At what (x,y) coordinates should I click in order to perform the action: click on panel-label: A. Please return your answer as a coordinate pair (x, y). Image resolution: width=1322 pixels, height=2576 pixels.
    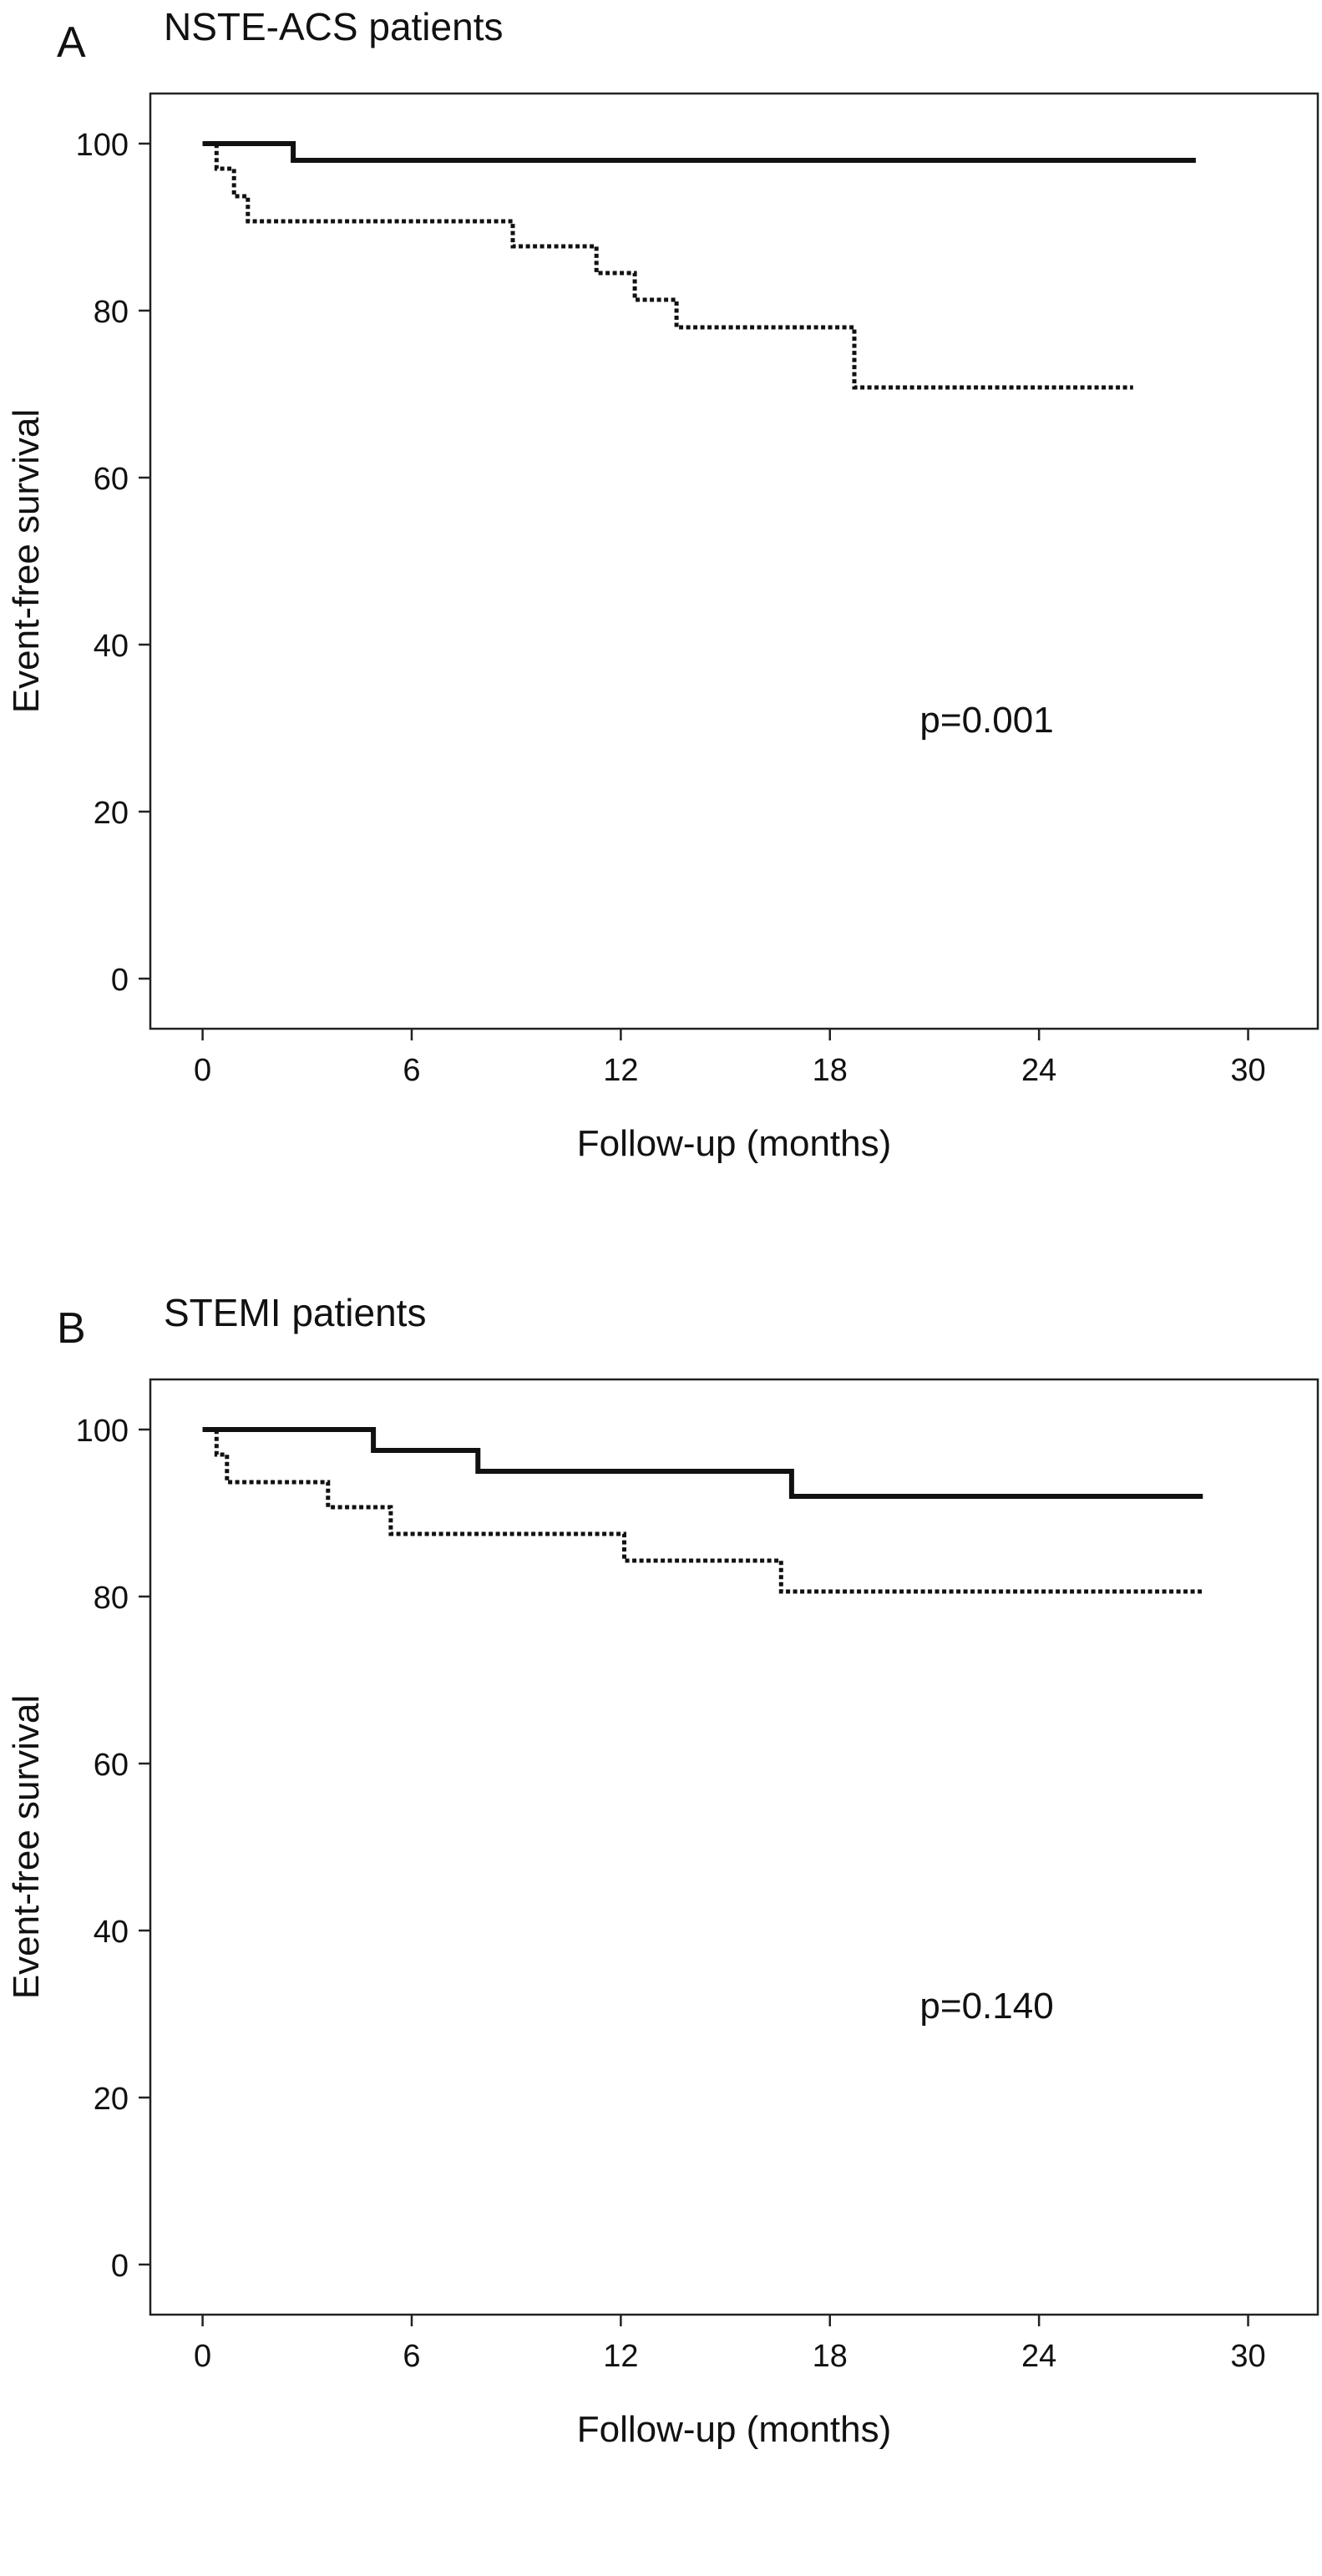
    Looking at the image, I should click on (71, 42).